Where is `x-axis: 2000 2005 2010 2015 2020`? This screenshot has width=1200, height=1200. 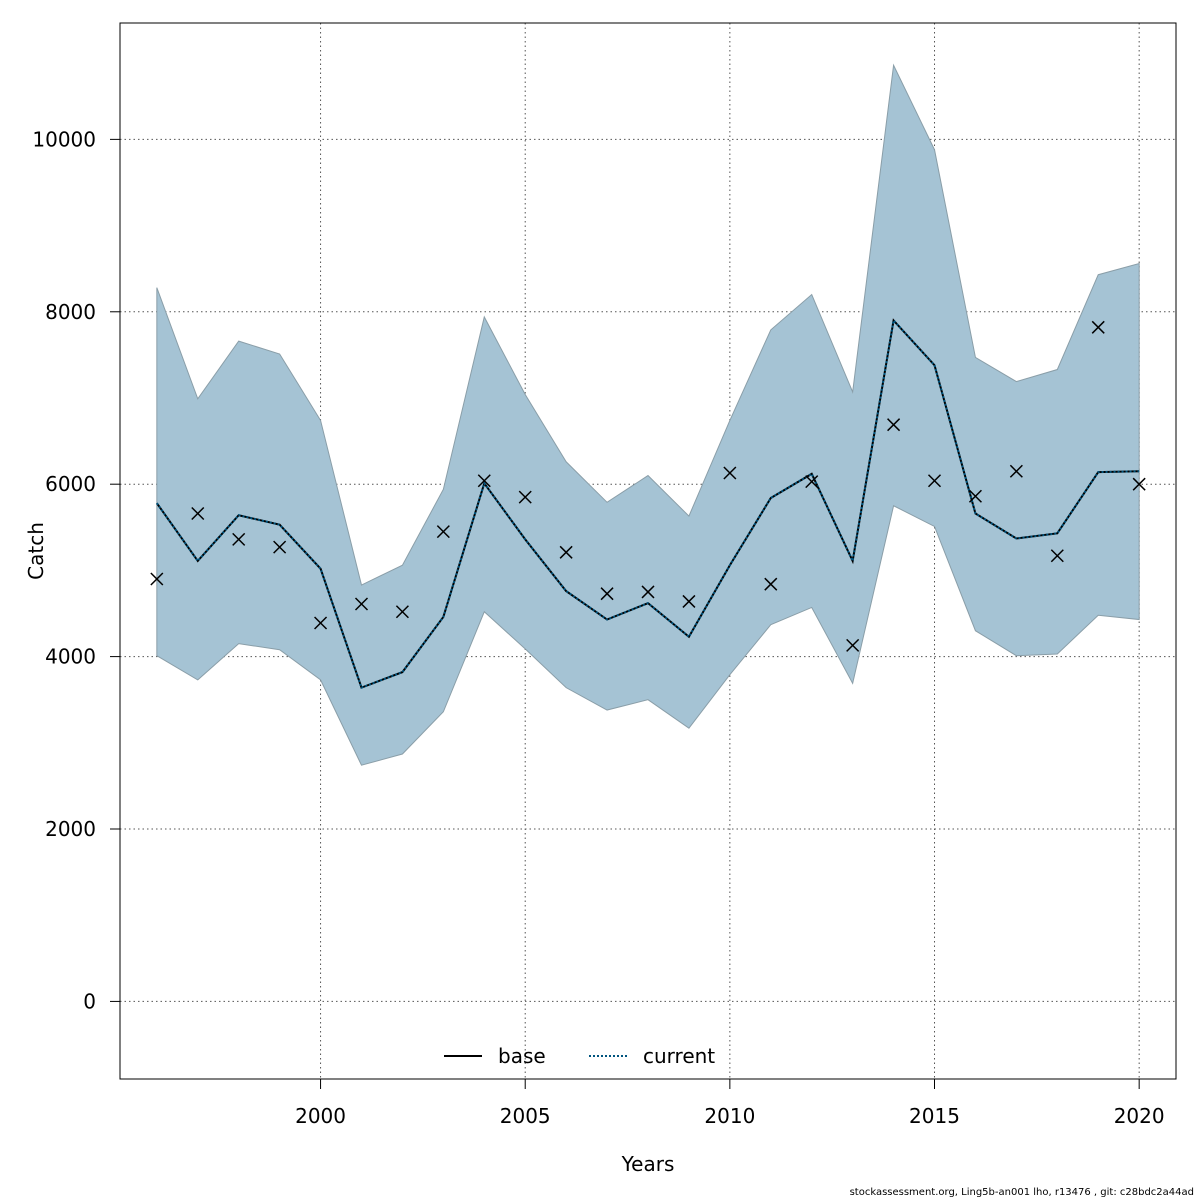
x-axis: 2000 2005 2010 2015 2020 is located at coordinates (730, 1103).